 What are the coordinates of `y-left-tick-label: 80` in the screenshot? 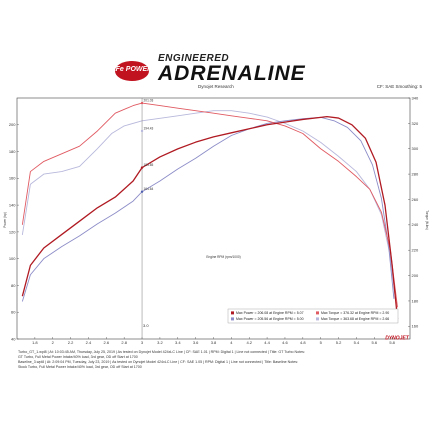 It's located at (13, 285).